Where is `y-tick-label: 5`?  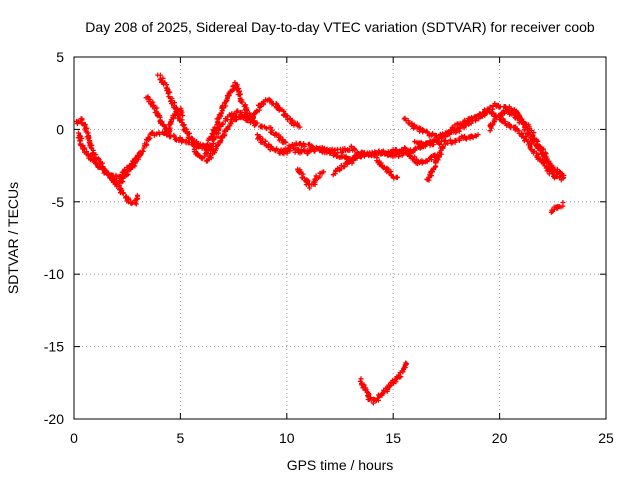 y-tick-label: 5 is located at coordinates (60, 57).